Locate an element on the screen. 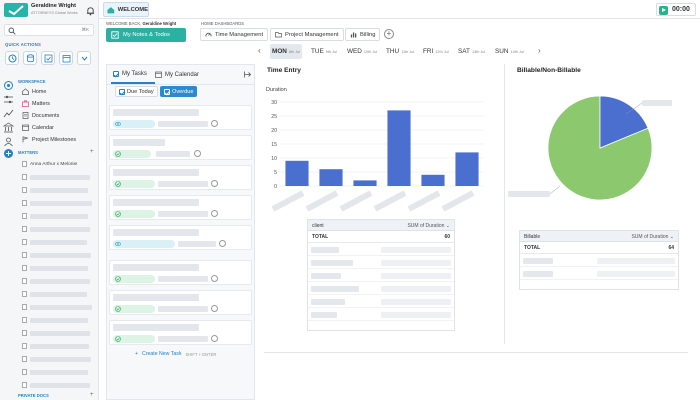 This screenshot has width=700, height=400. tab-project-management: Project Management is located at coordinates (307, 34).